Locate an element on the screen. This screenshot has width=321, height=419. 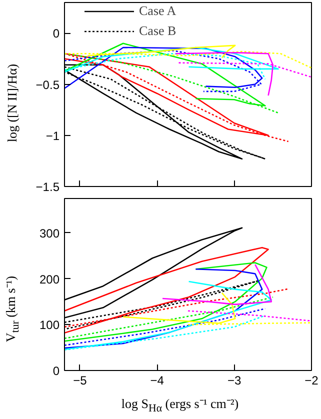
y-tick-label: 100 is located at coordinates (49, 325).